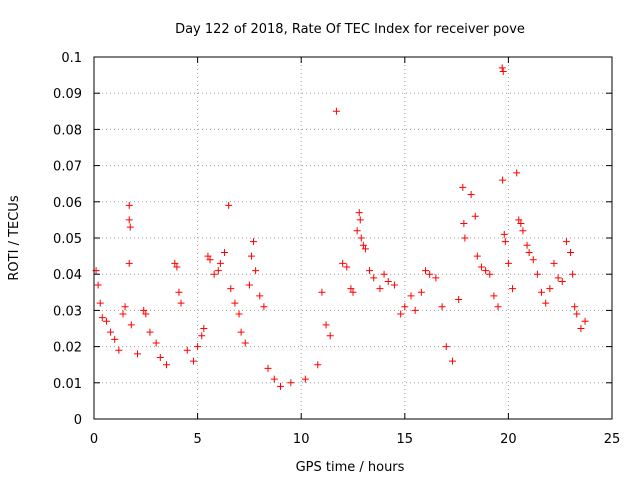  What do you see at coordinates (94, 439) in the screenshot?
I see `x-tick-label: 0` at bounding box center [94, 439].